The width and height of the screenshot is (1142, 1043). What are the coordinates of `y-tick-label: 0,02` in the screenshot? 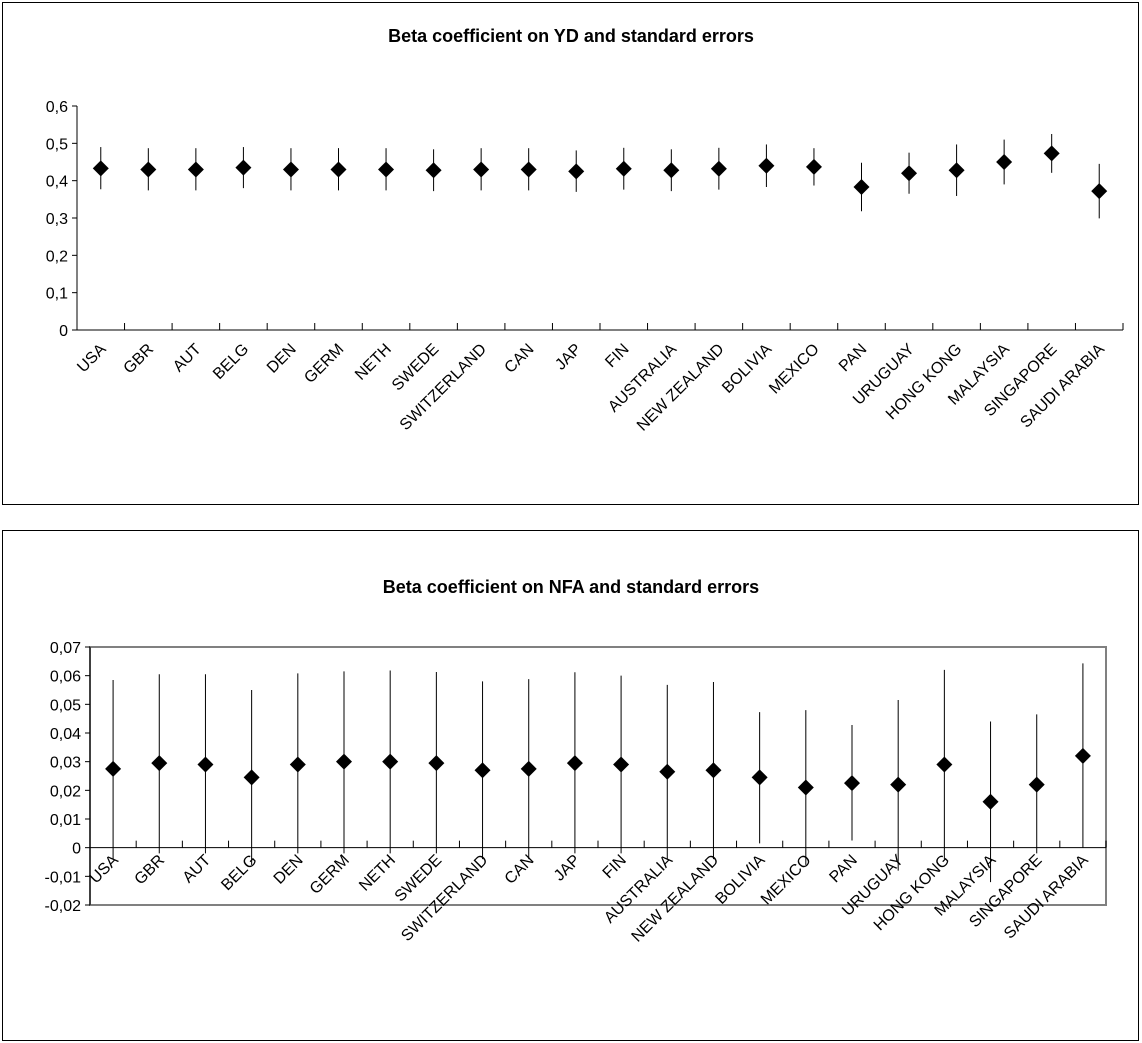 It's located at (65, 791).